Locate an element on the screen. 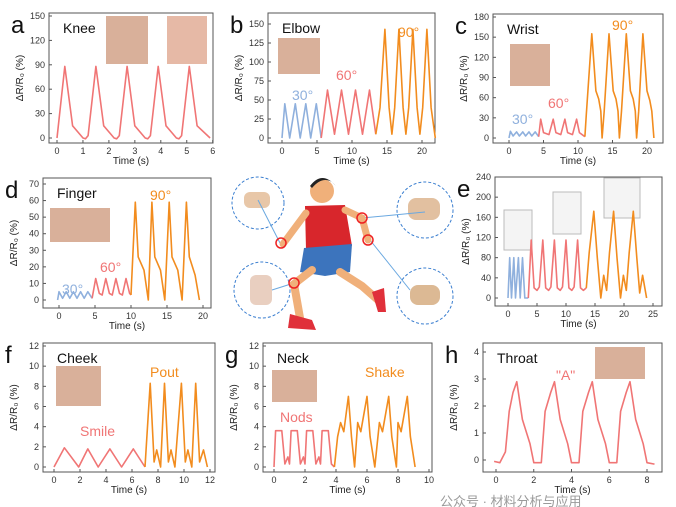  watermark: 公众号 · 材料分析与应用 is located at coordinates (511, 500).